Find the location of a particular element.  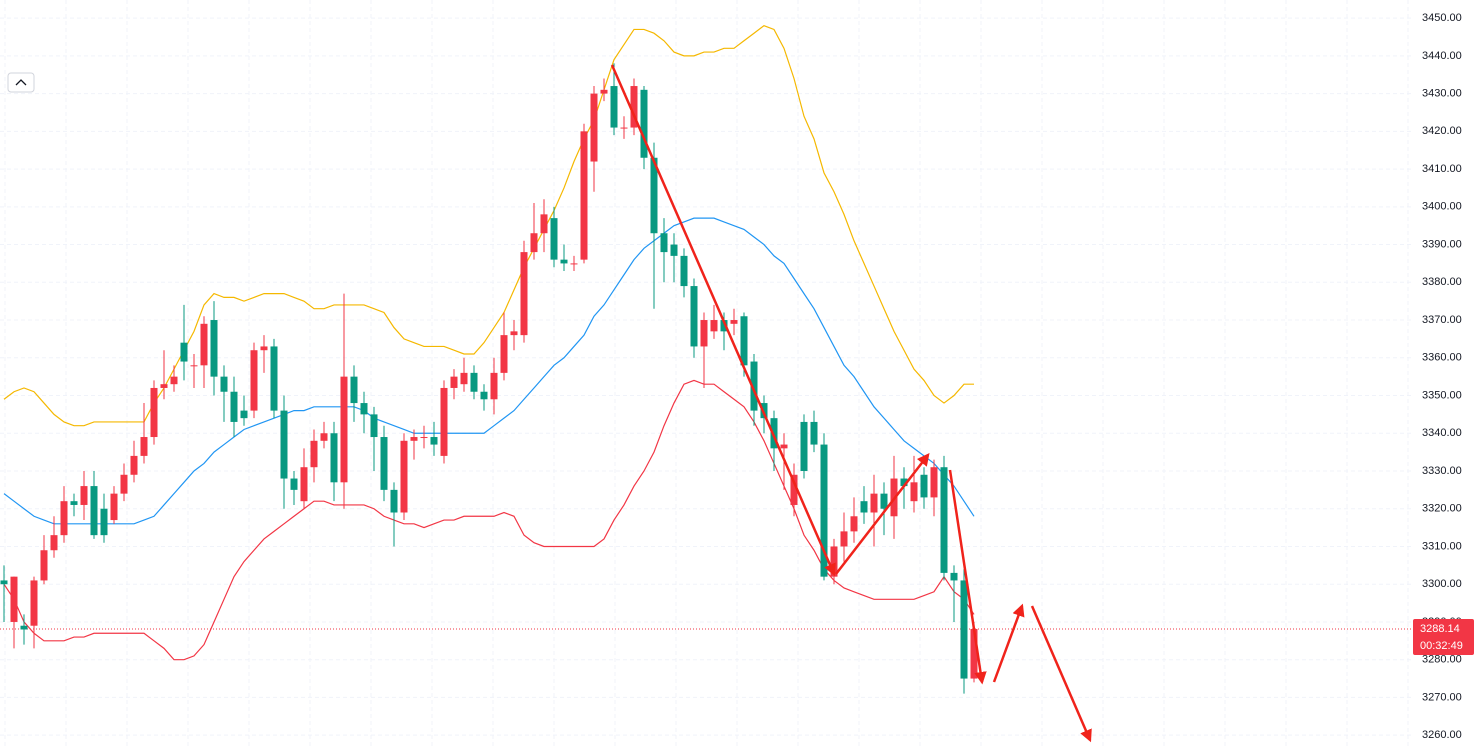

y-tick-label: 3350.00 is located at coordinates (1442, 395).